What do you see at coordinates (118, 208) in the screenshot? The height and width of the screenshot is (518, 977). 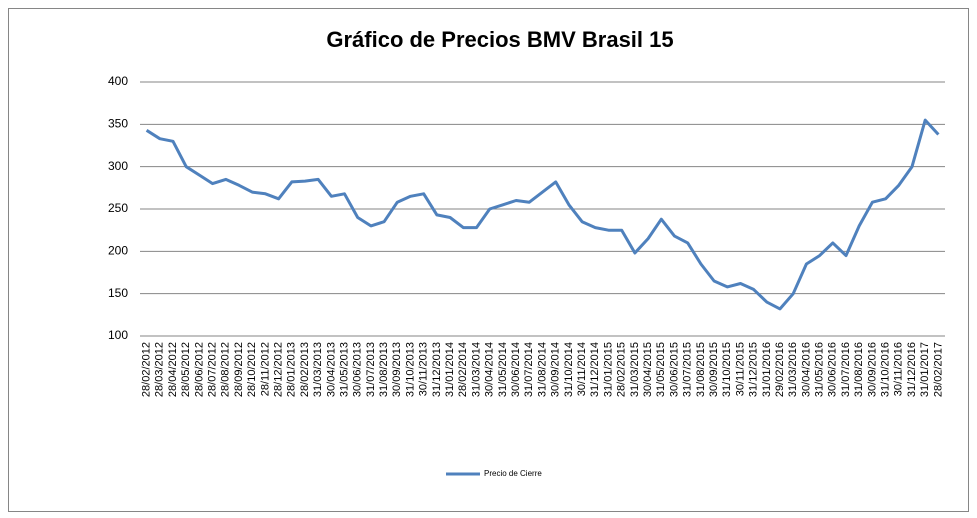 I see `y-tick-label: 250` at bounding box center [118, 208].